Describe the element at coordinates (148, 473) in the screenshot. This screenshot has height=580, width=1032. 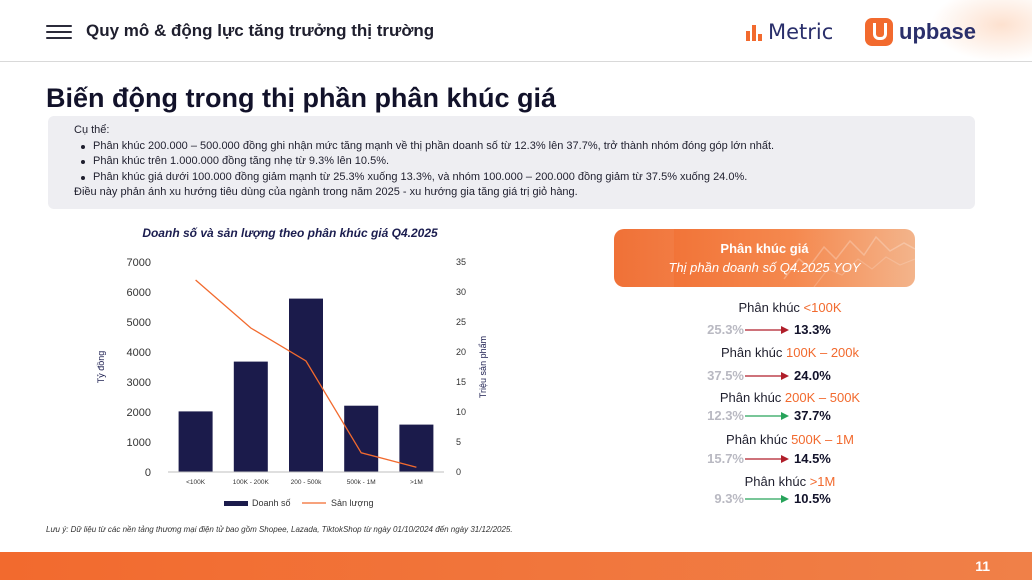
I see `y-tick-label: 0` at that location.